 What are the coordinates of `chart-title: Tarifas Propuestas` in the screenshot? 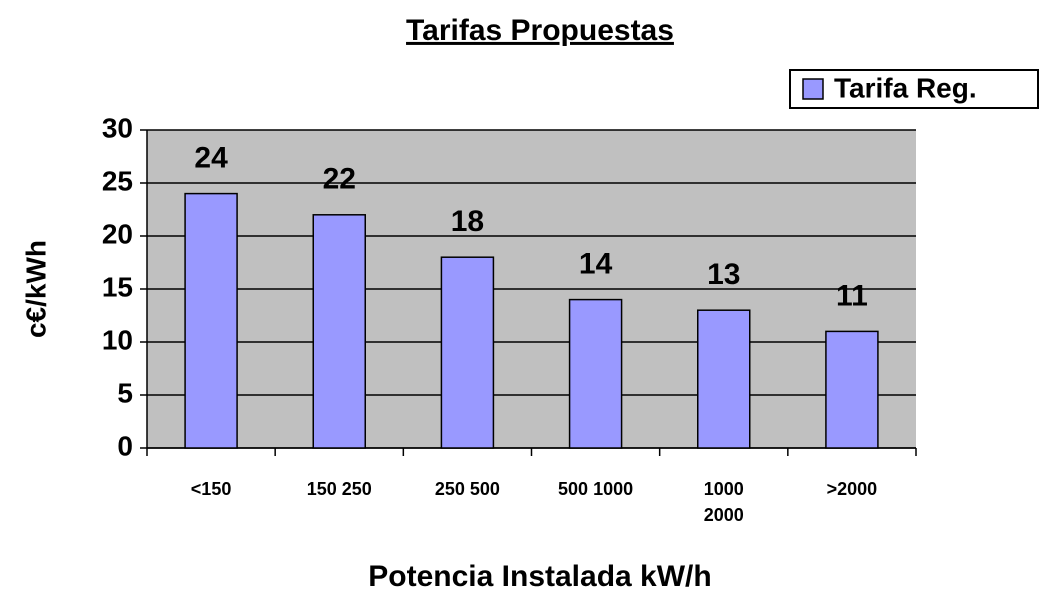 It's located at (540, 30).